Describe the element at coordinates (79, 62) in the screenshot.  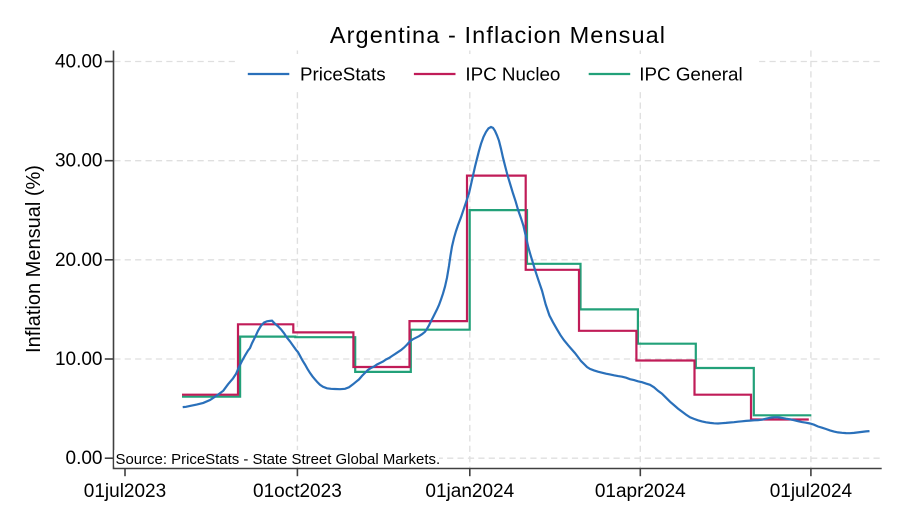
I see `svg-text: 40.00` at that location.